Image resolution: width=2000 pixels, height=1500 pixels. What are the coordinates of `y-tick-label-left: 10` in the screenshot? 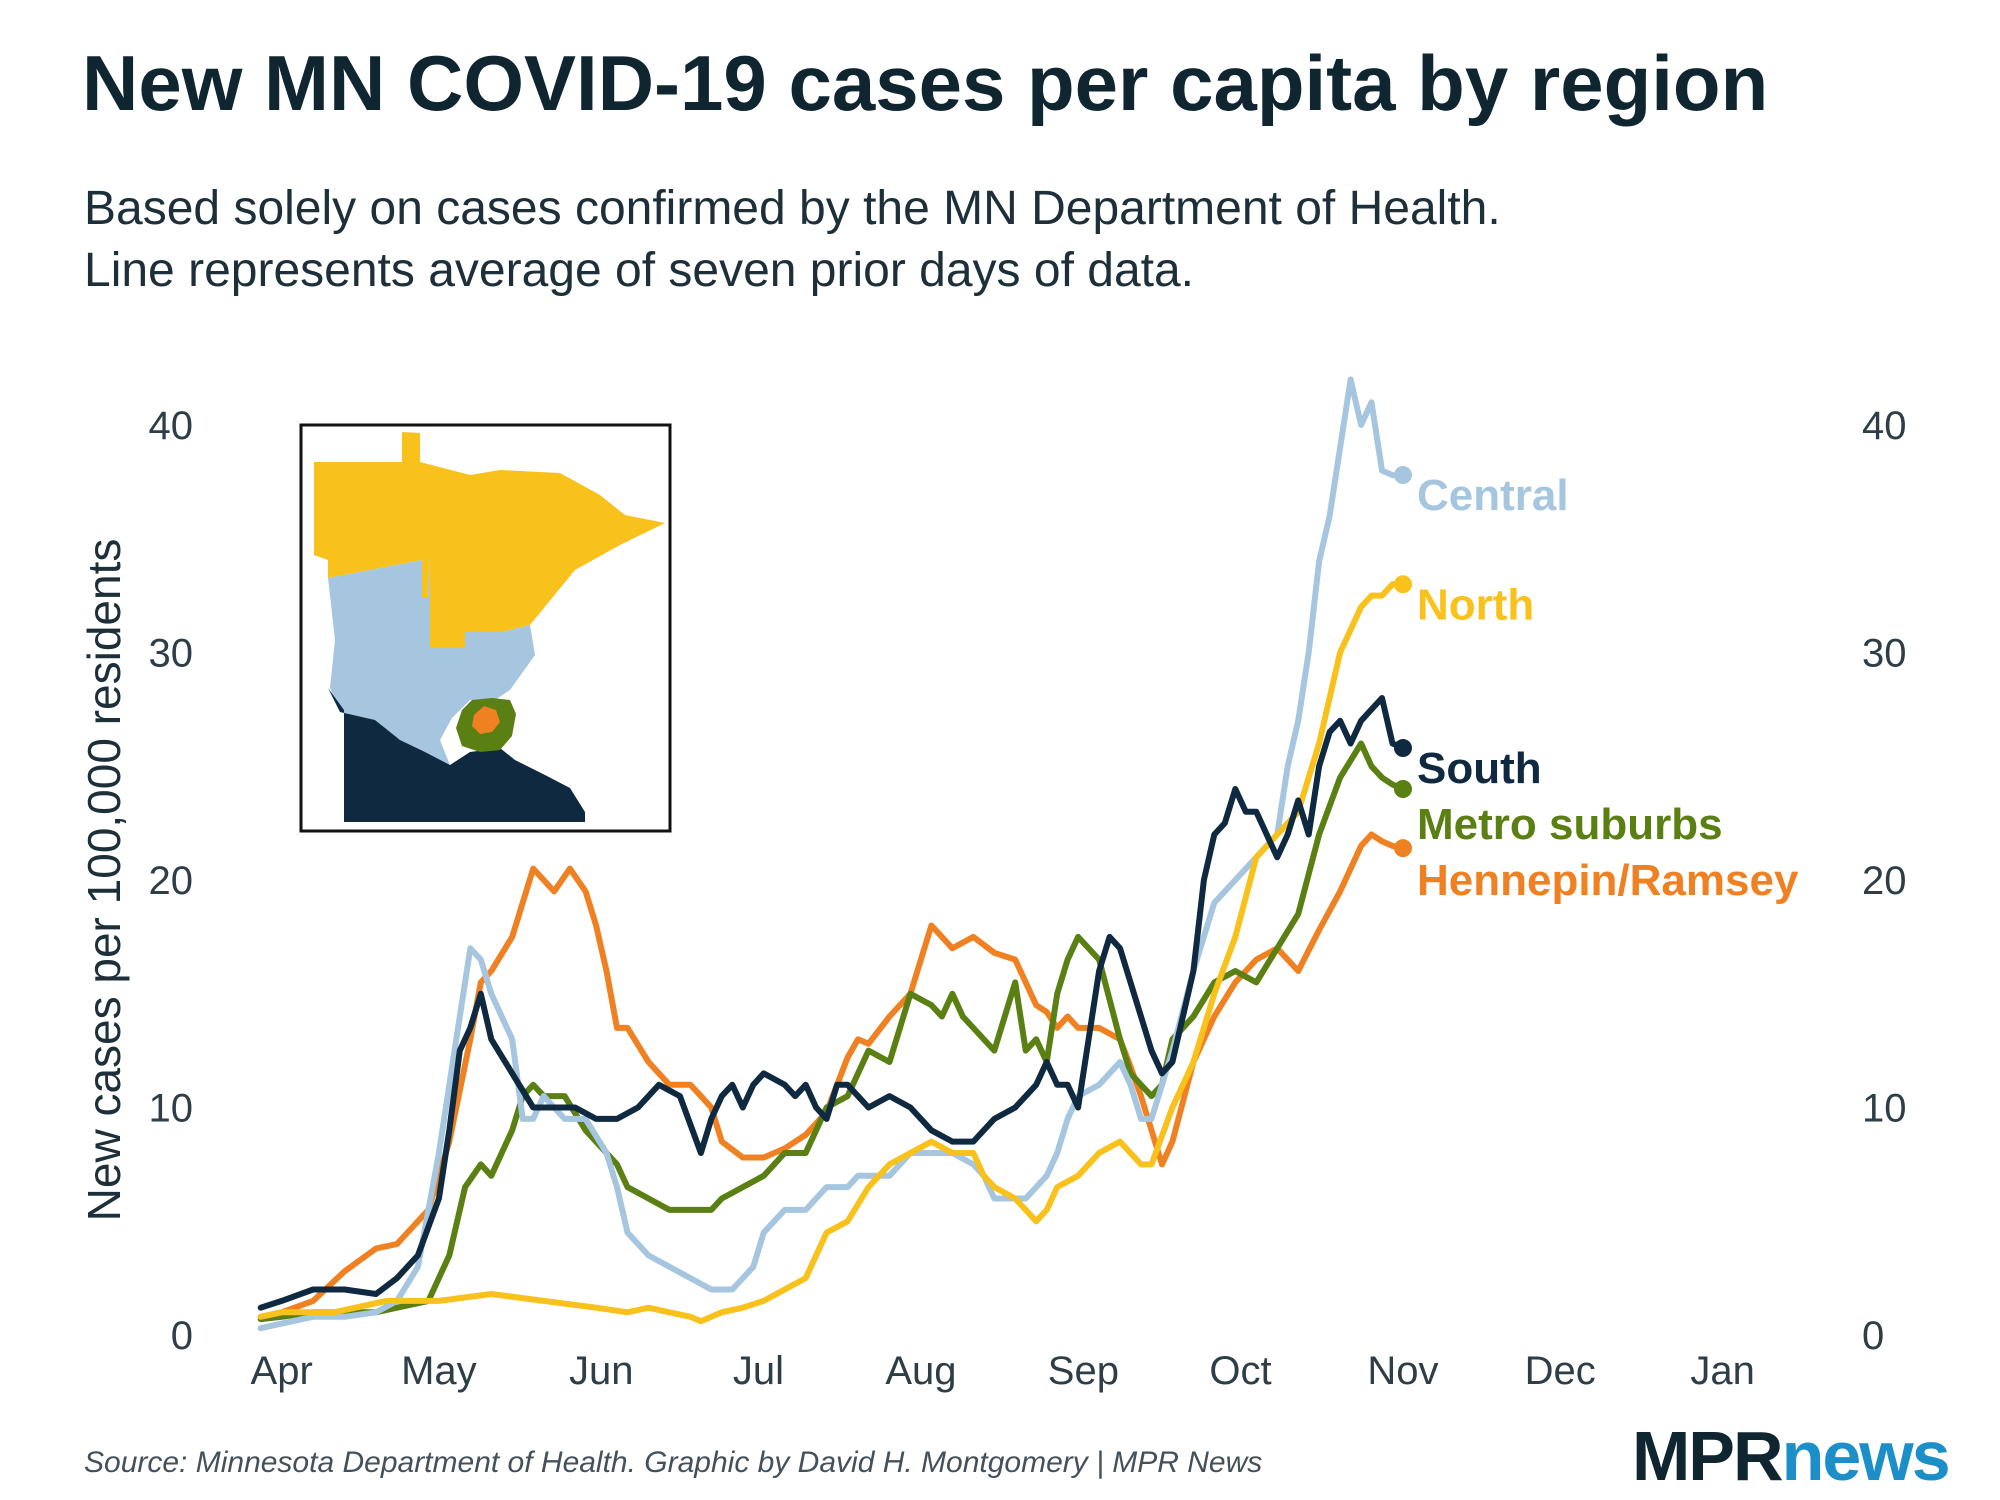 It's located at (171, 1109).